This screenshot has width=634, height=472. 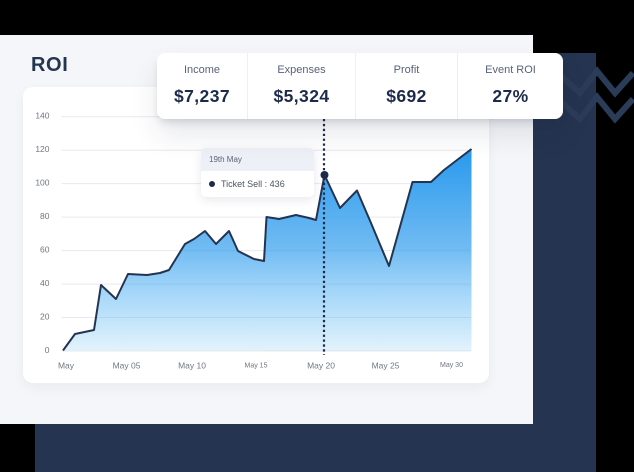 I want to click on svg-text: 20, so click(x=45, y=316).